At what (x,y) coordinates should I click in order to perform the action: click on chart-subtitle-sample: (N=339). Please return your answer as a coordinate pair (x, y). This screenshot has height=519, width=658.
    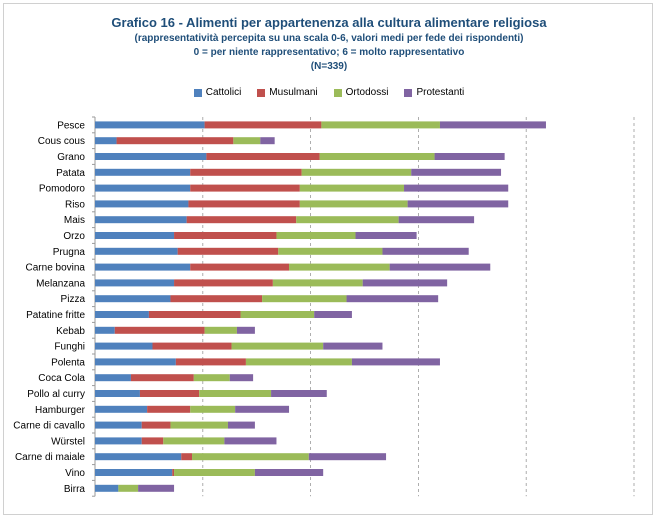
    Looking at the image, I should click on (329, 66).